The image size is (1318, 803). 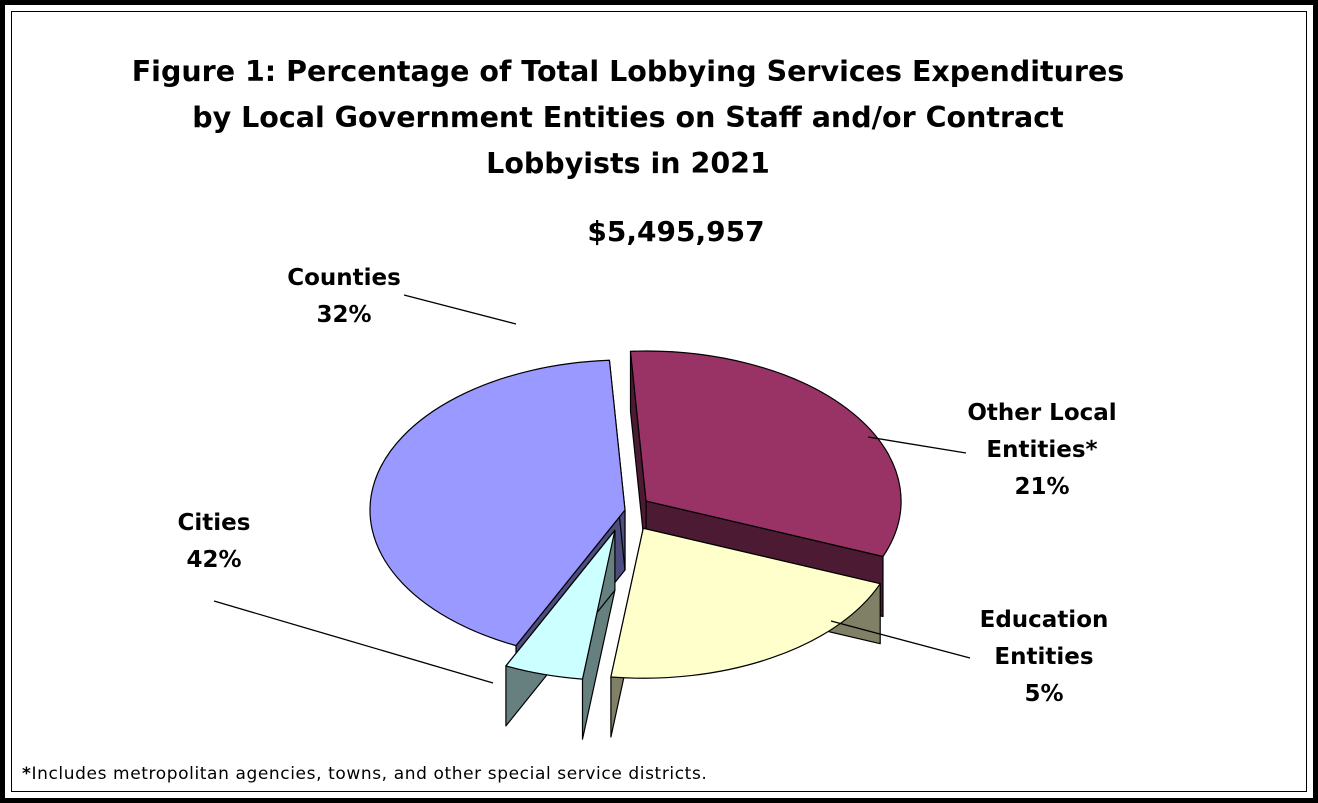 I want to click on slice-label-cities-line-1: Cities, so click(x=214, y=523).